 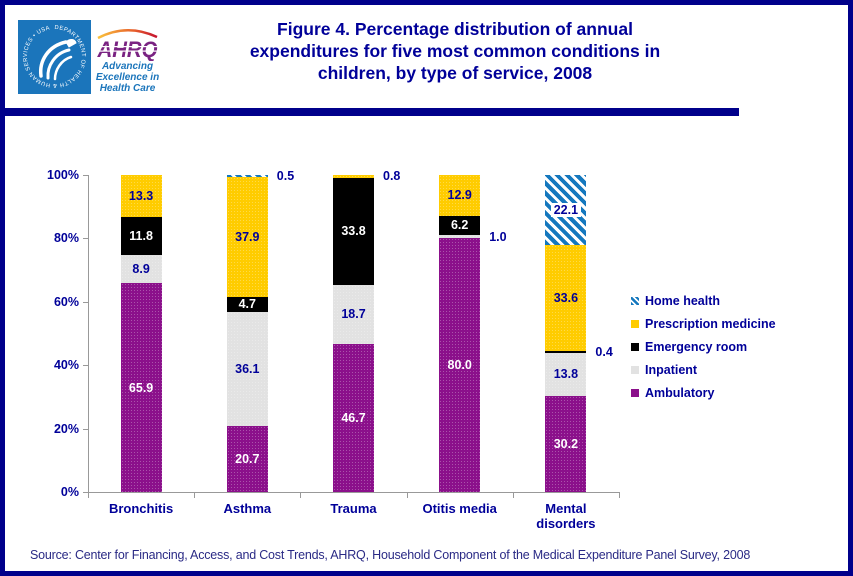 I want to click on value-label: 33.6, so click(x=566, y=297).